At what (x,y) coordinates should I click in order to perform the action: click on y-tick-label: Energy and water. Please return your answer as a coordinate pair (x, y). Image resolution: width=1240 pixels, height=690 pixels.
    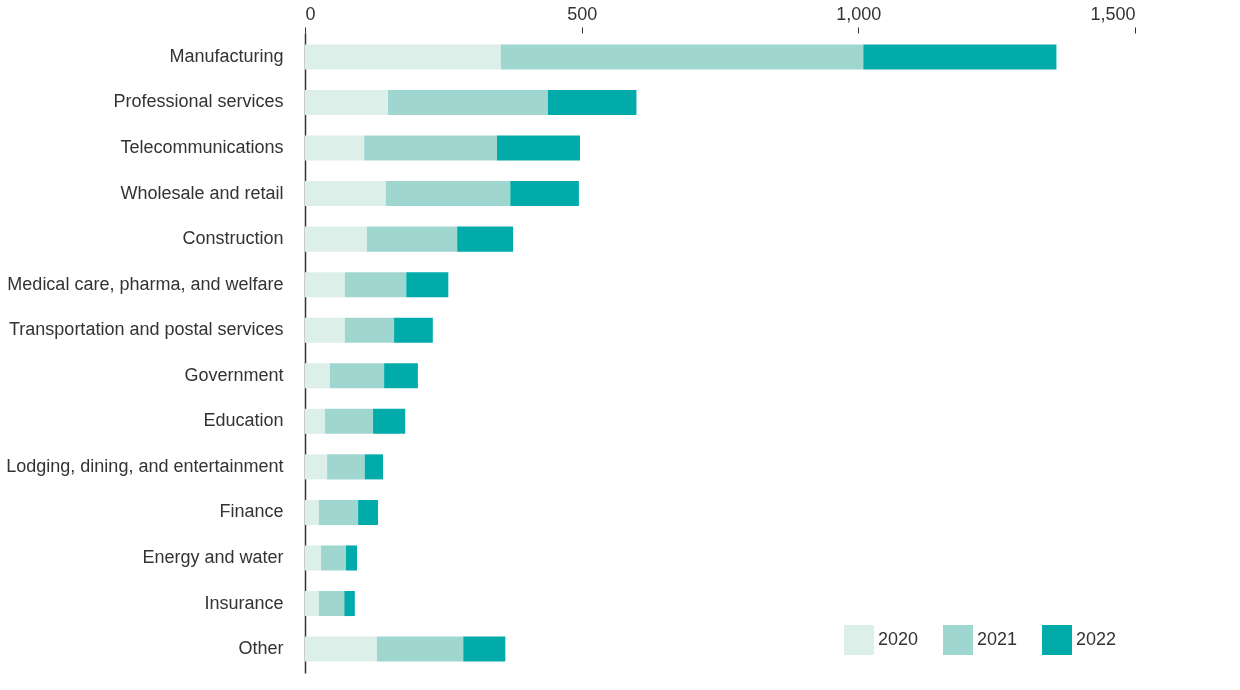
    Looking at the image, I should click on (213, 556).